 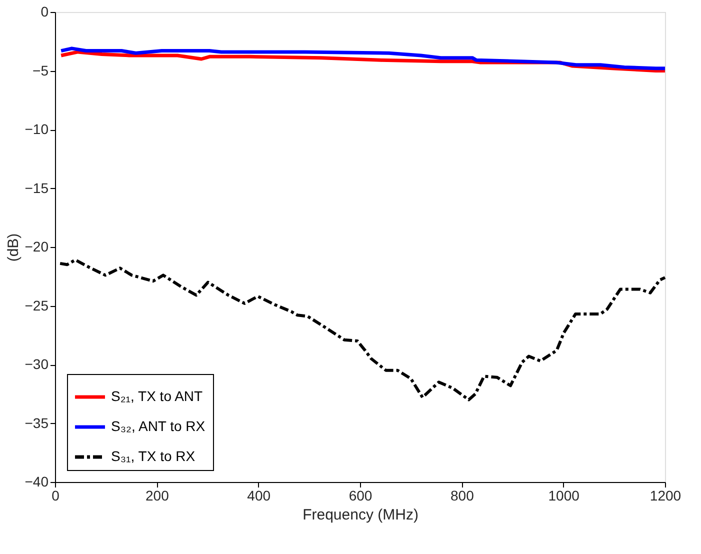 I want to click on y-tick-label: −15, so click(x=36, y=188).